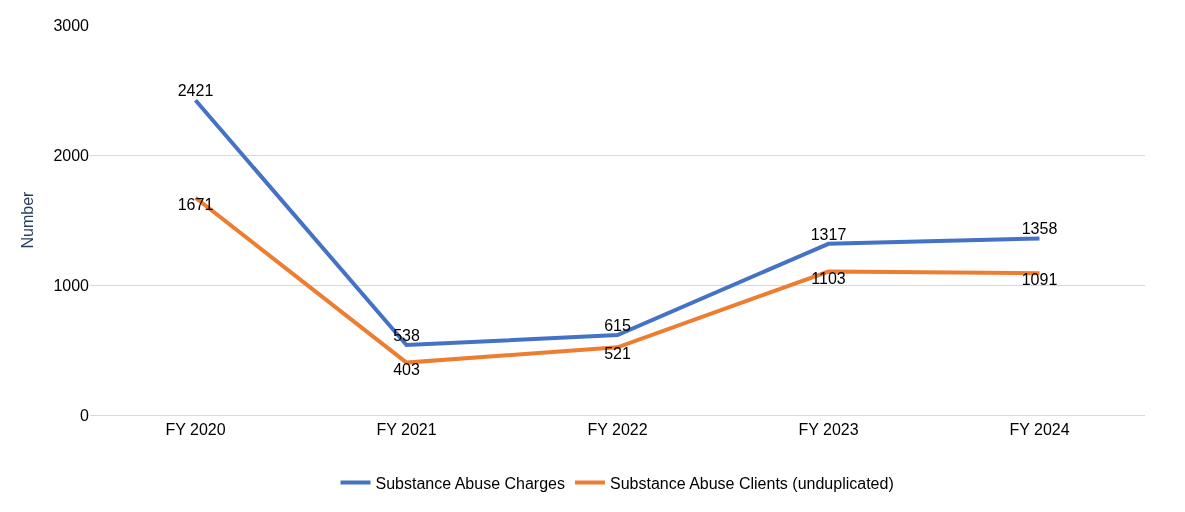 Image resolution: width=1185 pixels, height=512 pixels. Describe the element at coordinates (406, 430) in the screenshot. I see `x-tick-label: FY 2021` at that location.